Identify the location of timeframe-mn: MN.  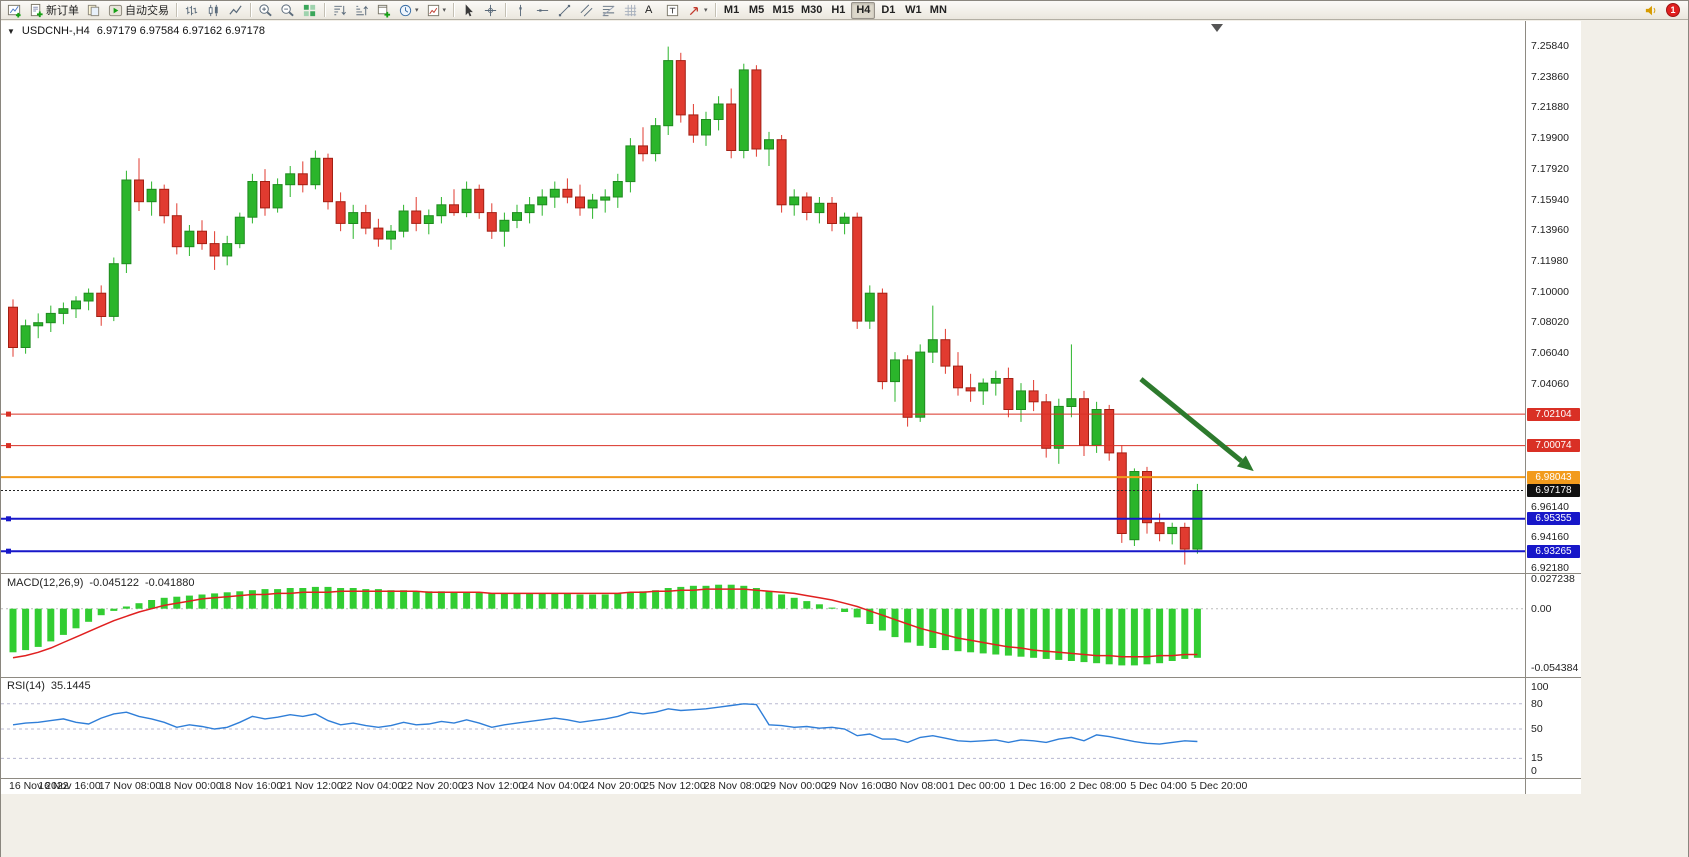
(938, 10).